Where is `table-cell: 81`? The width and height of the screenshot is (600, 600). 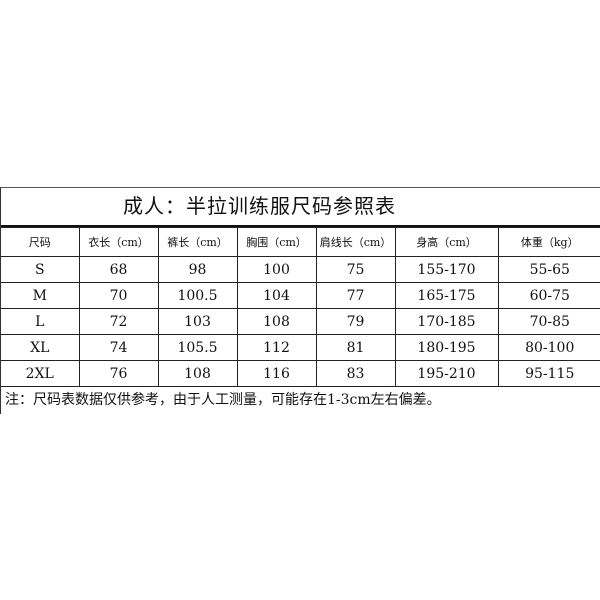
table-cell: 81 is located at coordinates (355, 347).